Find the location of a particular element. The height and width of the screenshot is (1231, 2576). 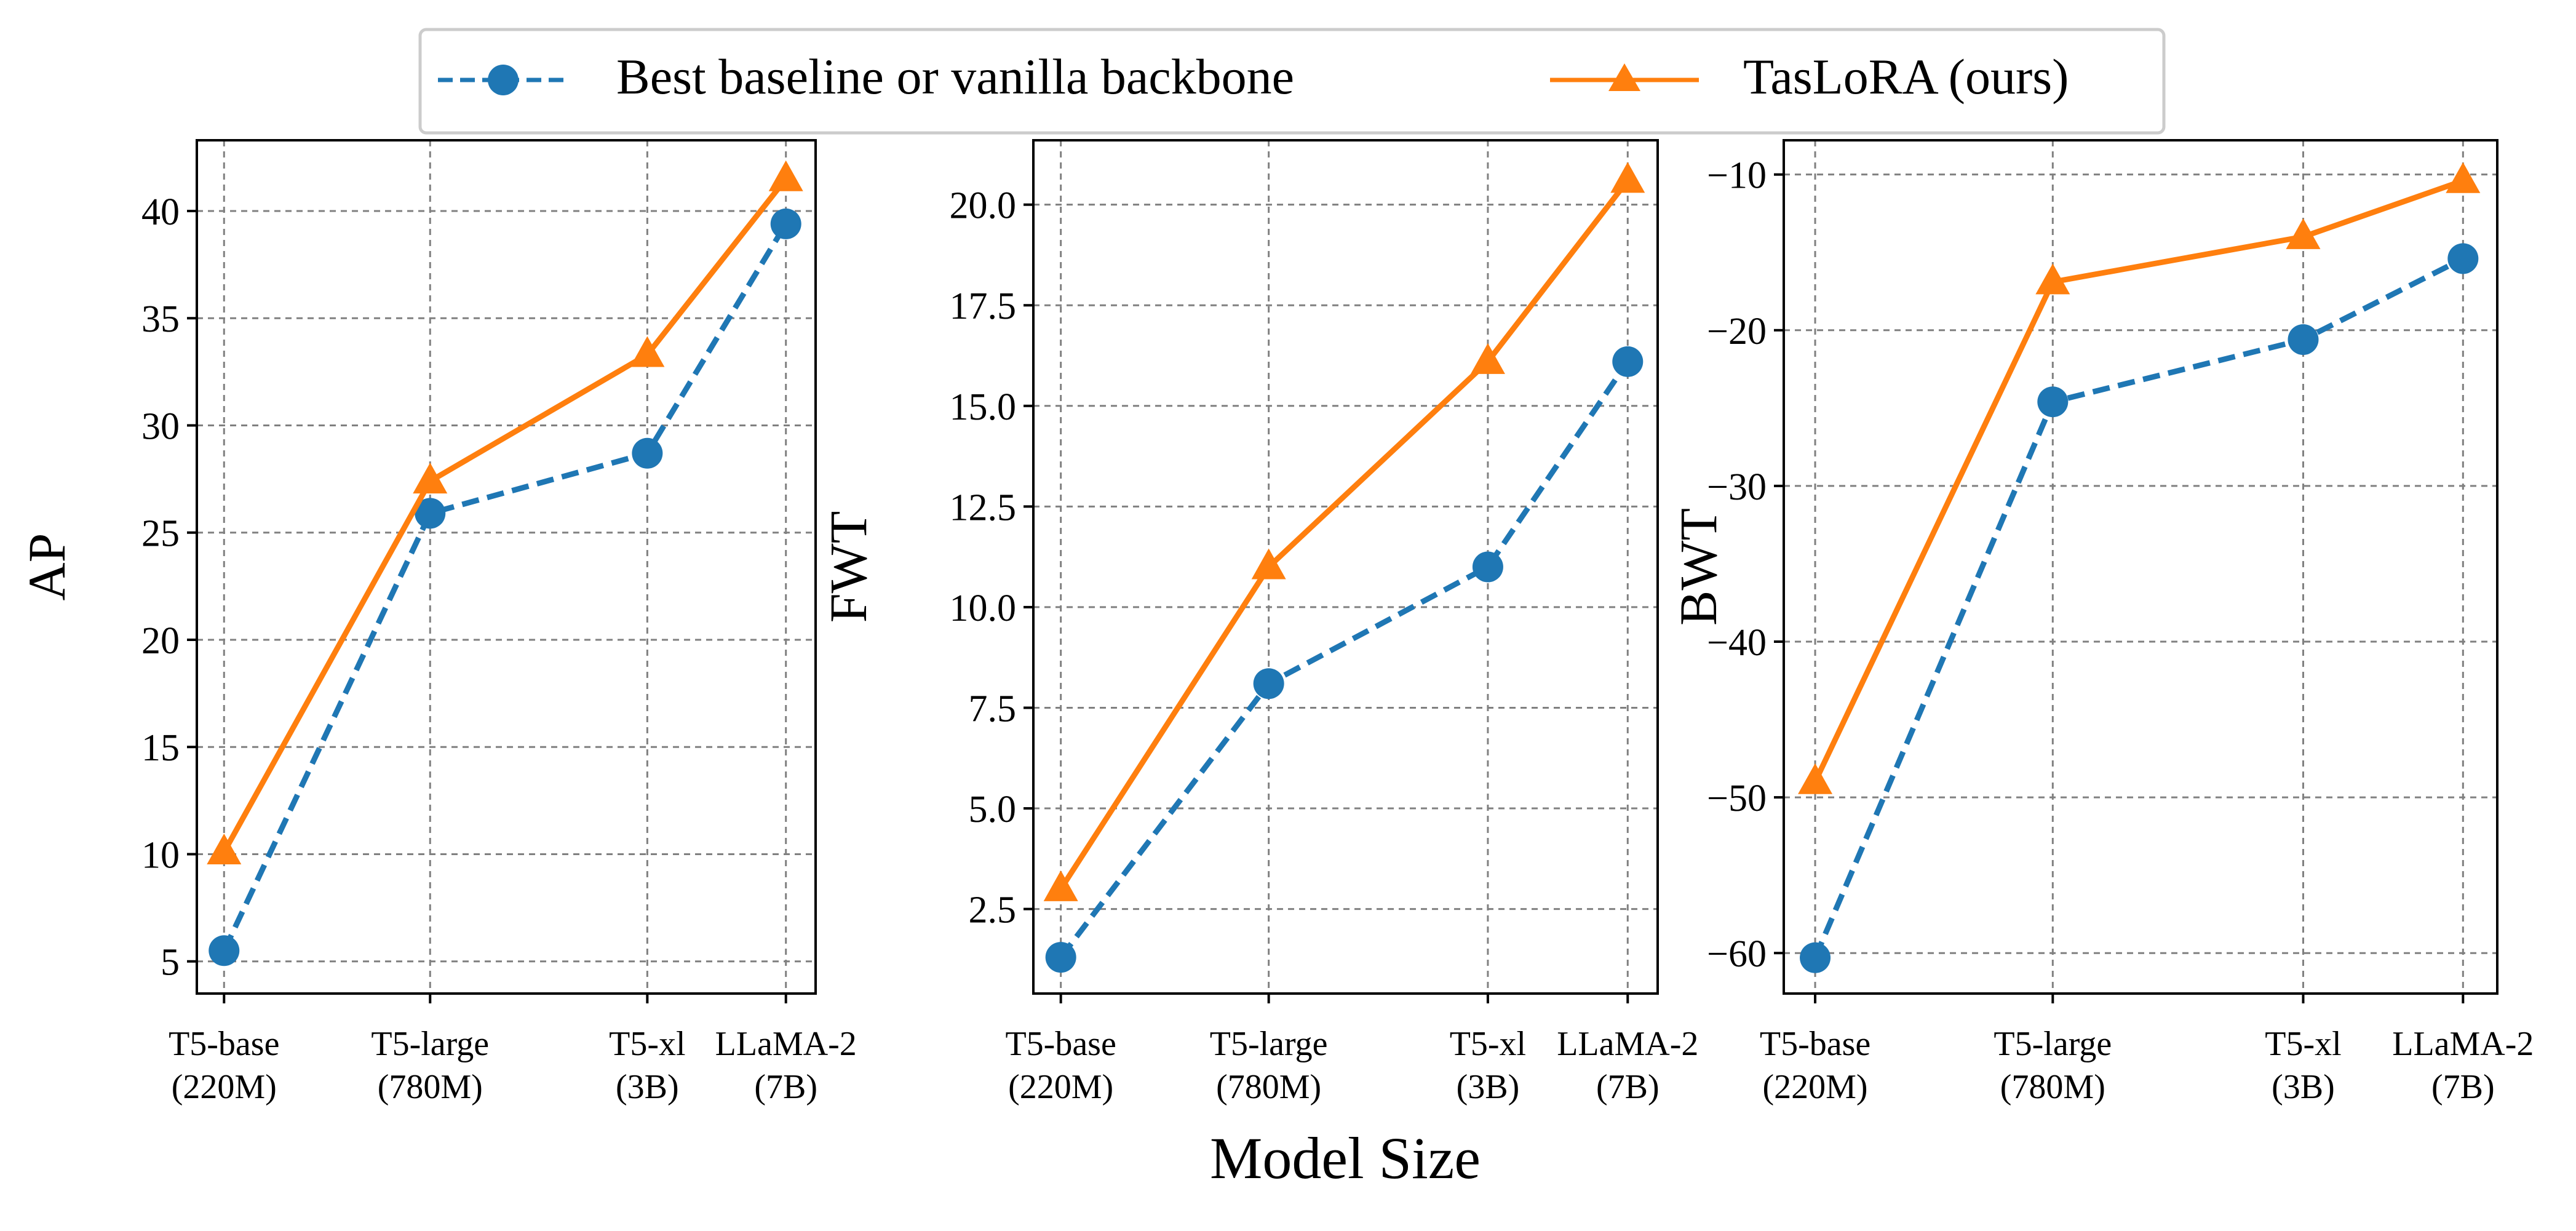

y-tick-label: 7.5 is located at coordinates (993, 709).